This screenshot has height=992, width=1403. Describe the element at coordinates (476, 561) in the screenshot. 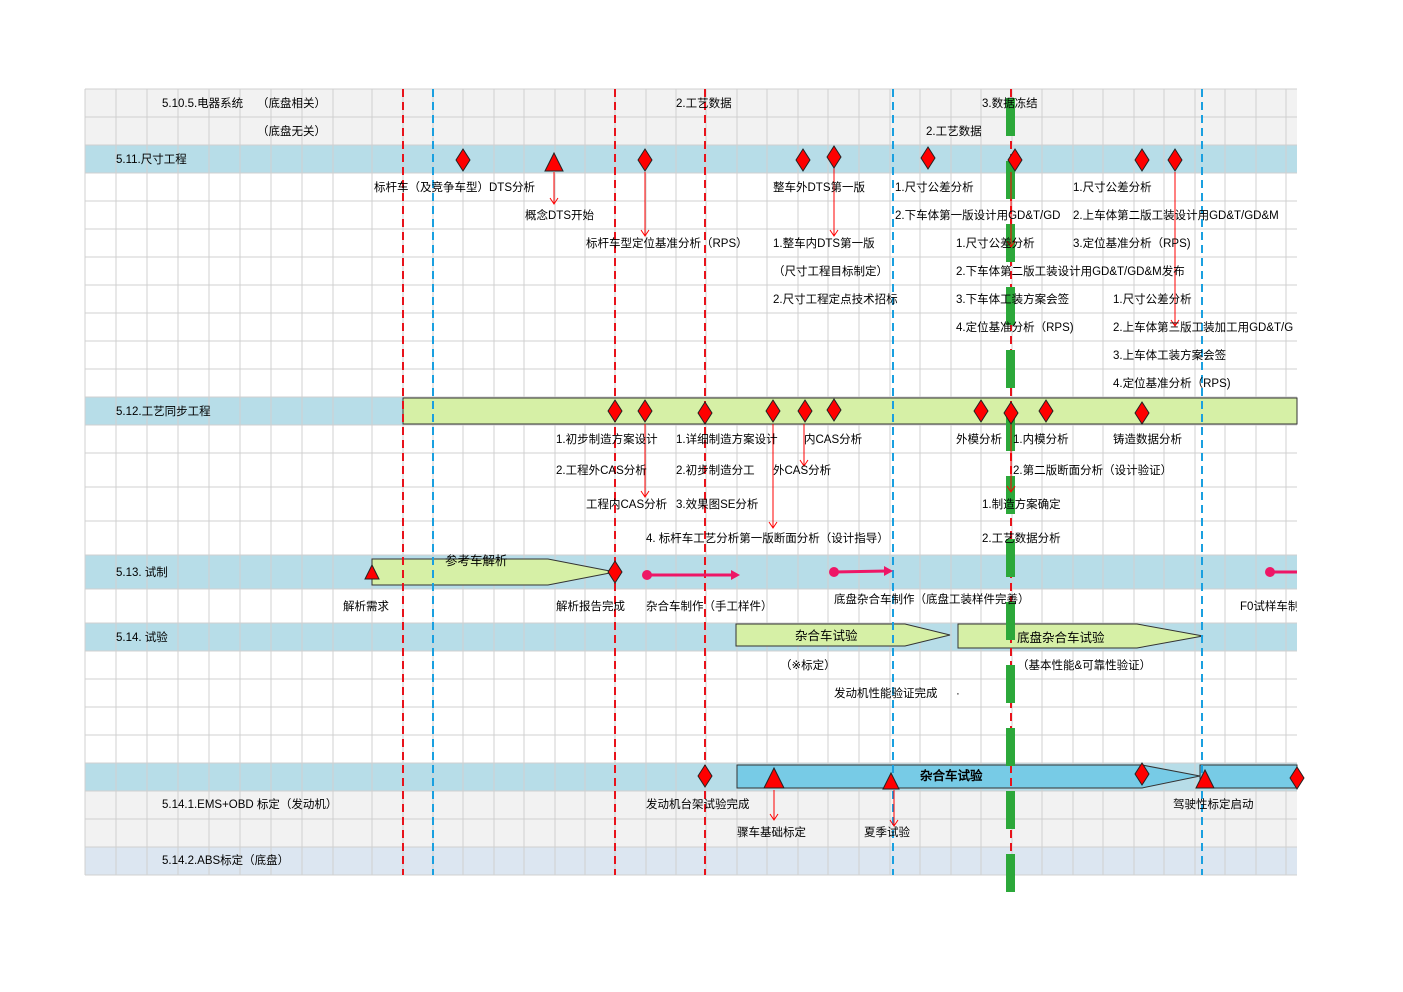

I see `reference-car-analysis-label: 参考车解析` at that location.